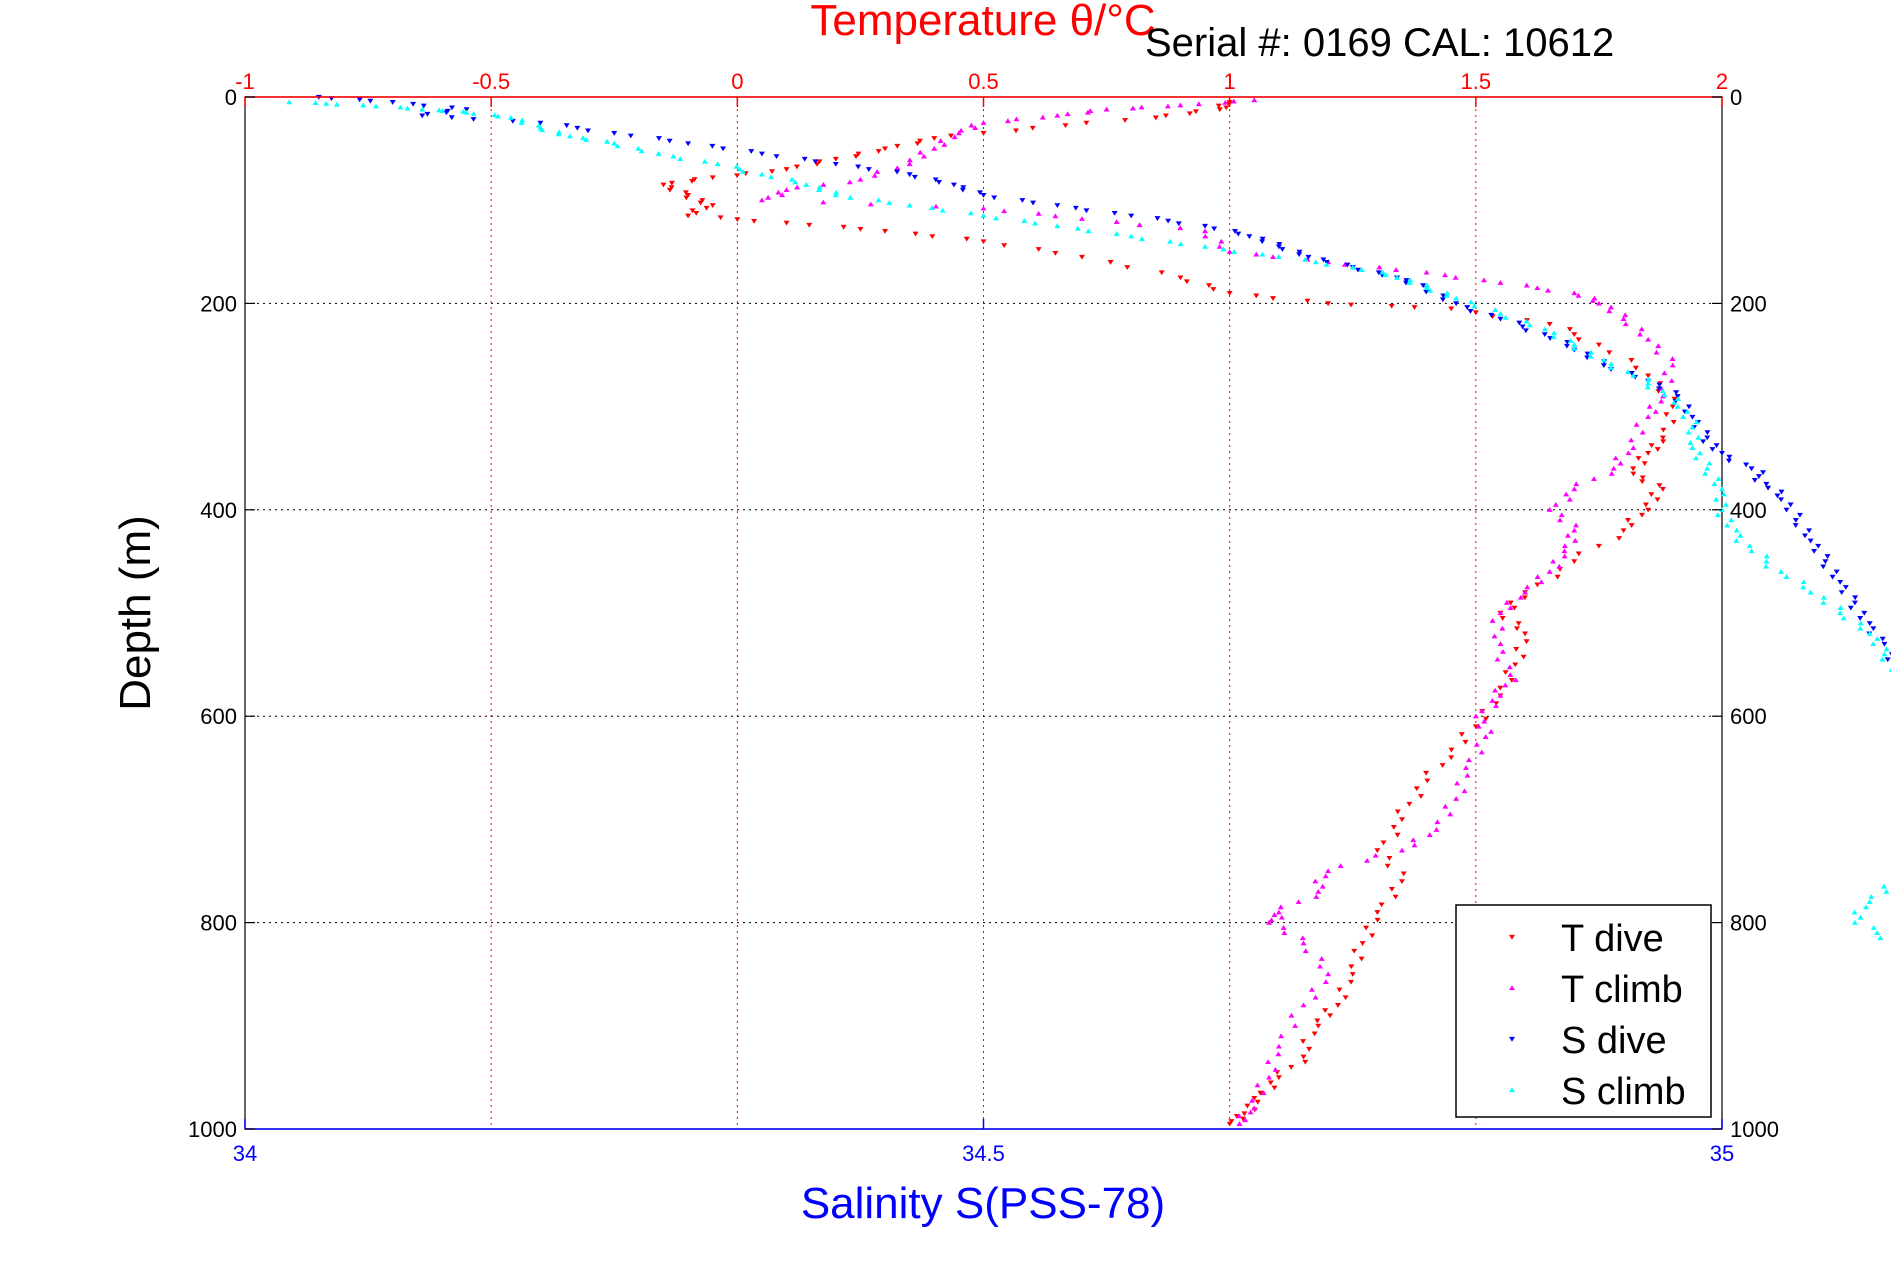  I want to click on salinity-tick-label: 34, so click(245, 1153).